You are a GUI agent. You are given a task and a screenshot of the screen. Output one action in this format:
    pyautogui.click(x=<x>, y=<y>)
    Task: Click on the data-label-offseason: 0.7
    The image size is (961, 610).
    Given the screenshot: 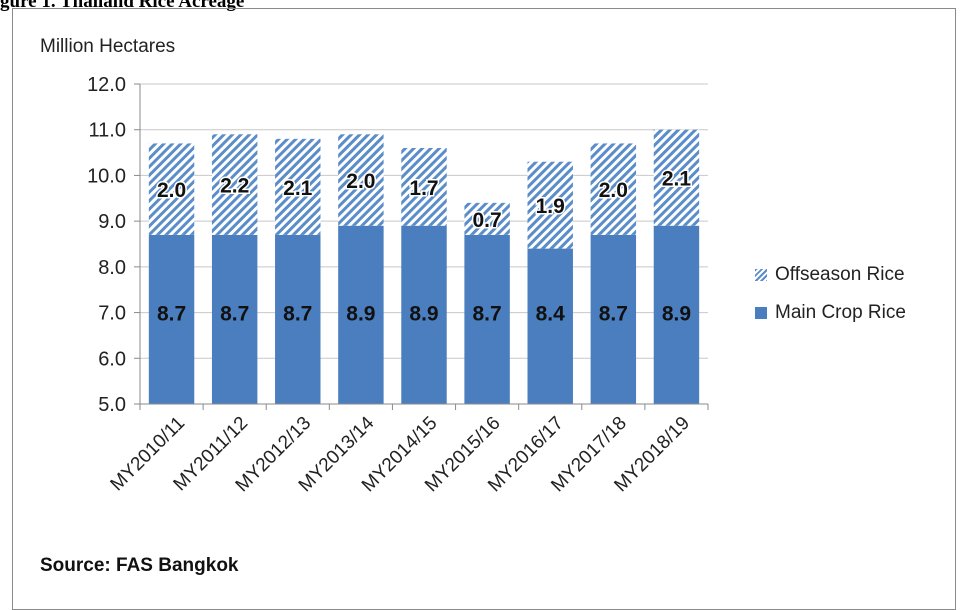 What is the action you would take?
    pyautogui.click(x=487, y=220)
    